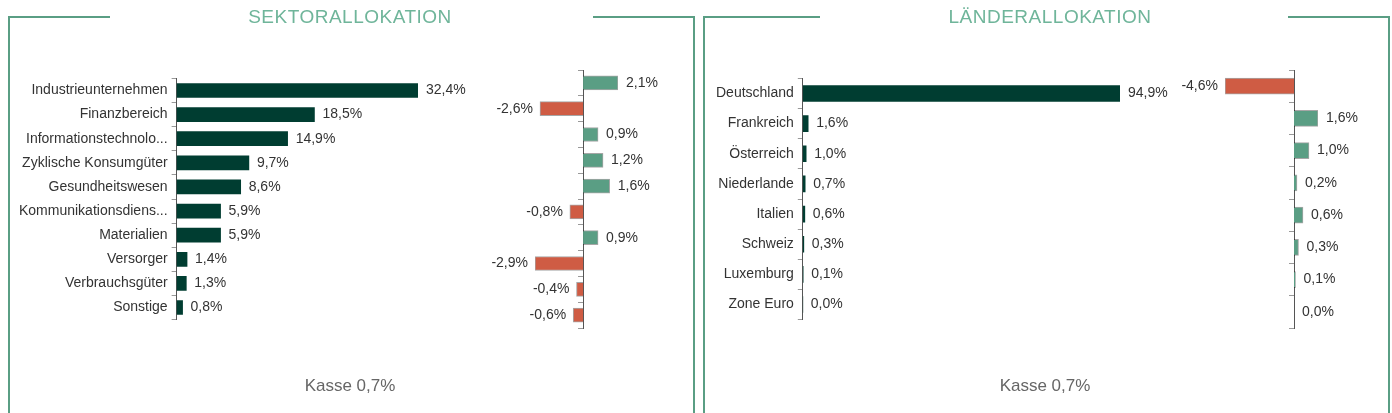  I want to click on y-tick-label: Verbrauchsgüter, so click(116, 282).